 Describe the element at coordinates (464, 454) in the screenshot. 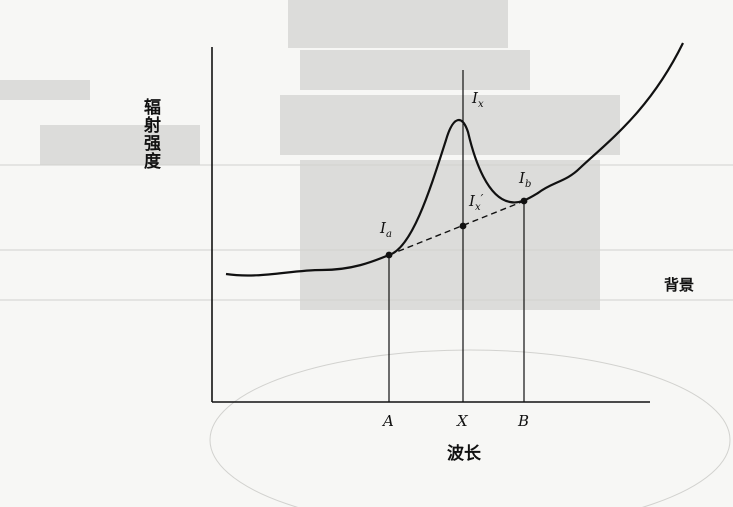

I see `x-axis-label: 波长` at that location.